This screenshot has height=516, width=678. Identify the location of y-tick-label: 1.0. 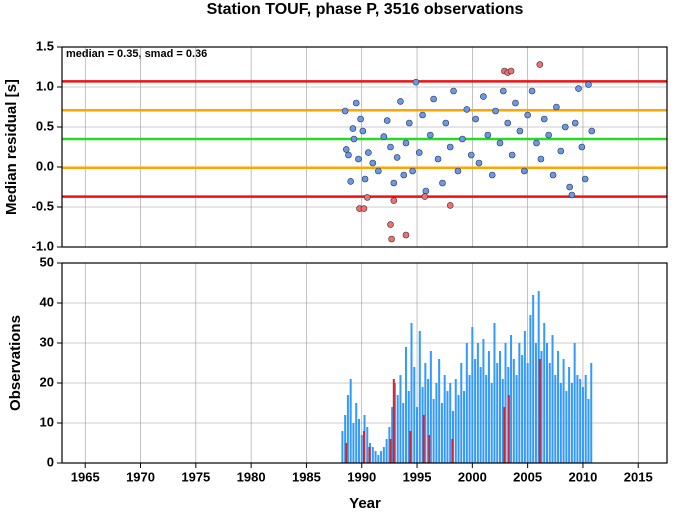
(45, 85).